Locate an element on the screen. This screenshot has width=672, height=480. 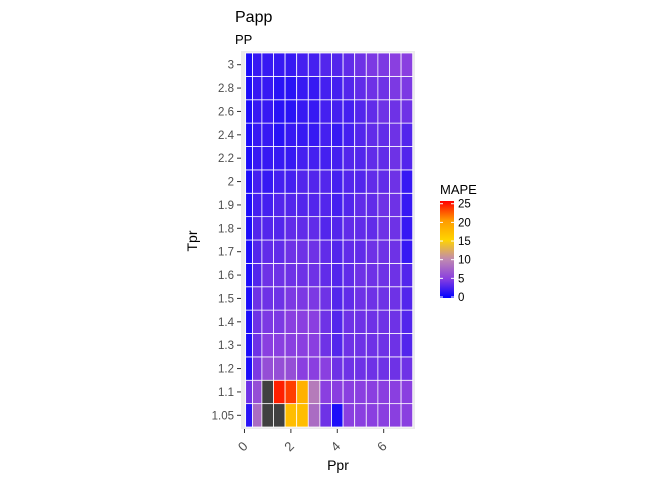
legend-tick-label: 0 is located at coordinates (461, 298).